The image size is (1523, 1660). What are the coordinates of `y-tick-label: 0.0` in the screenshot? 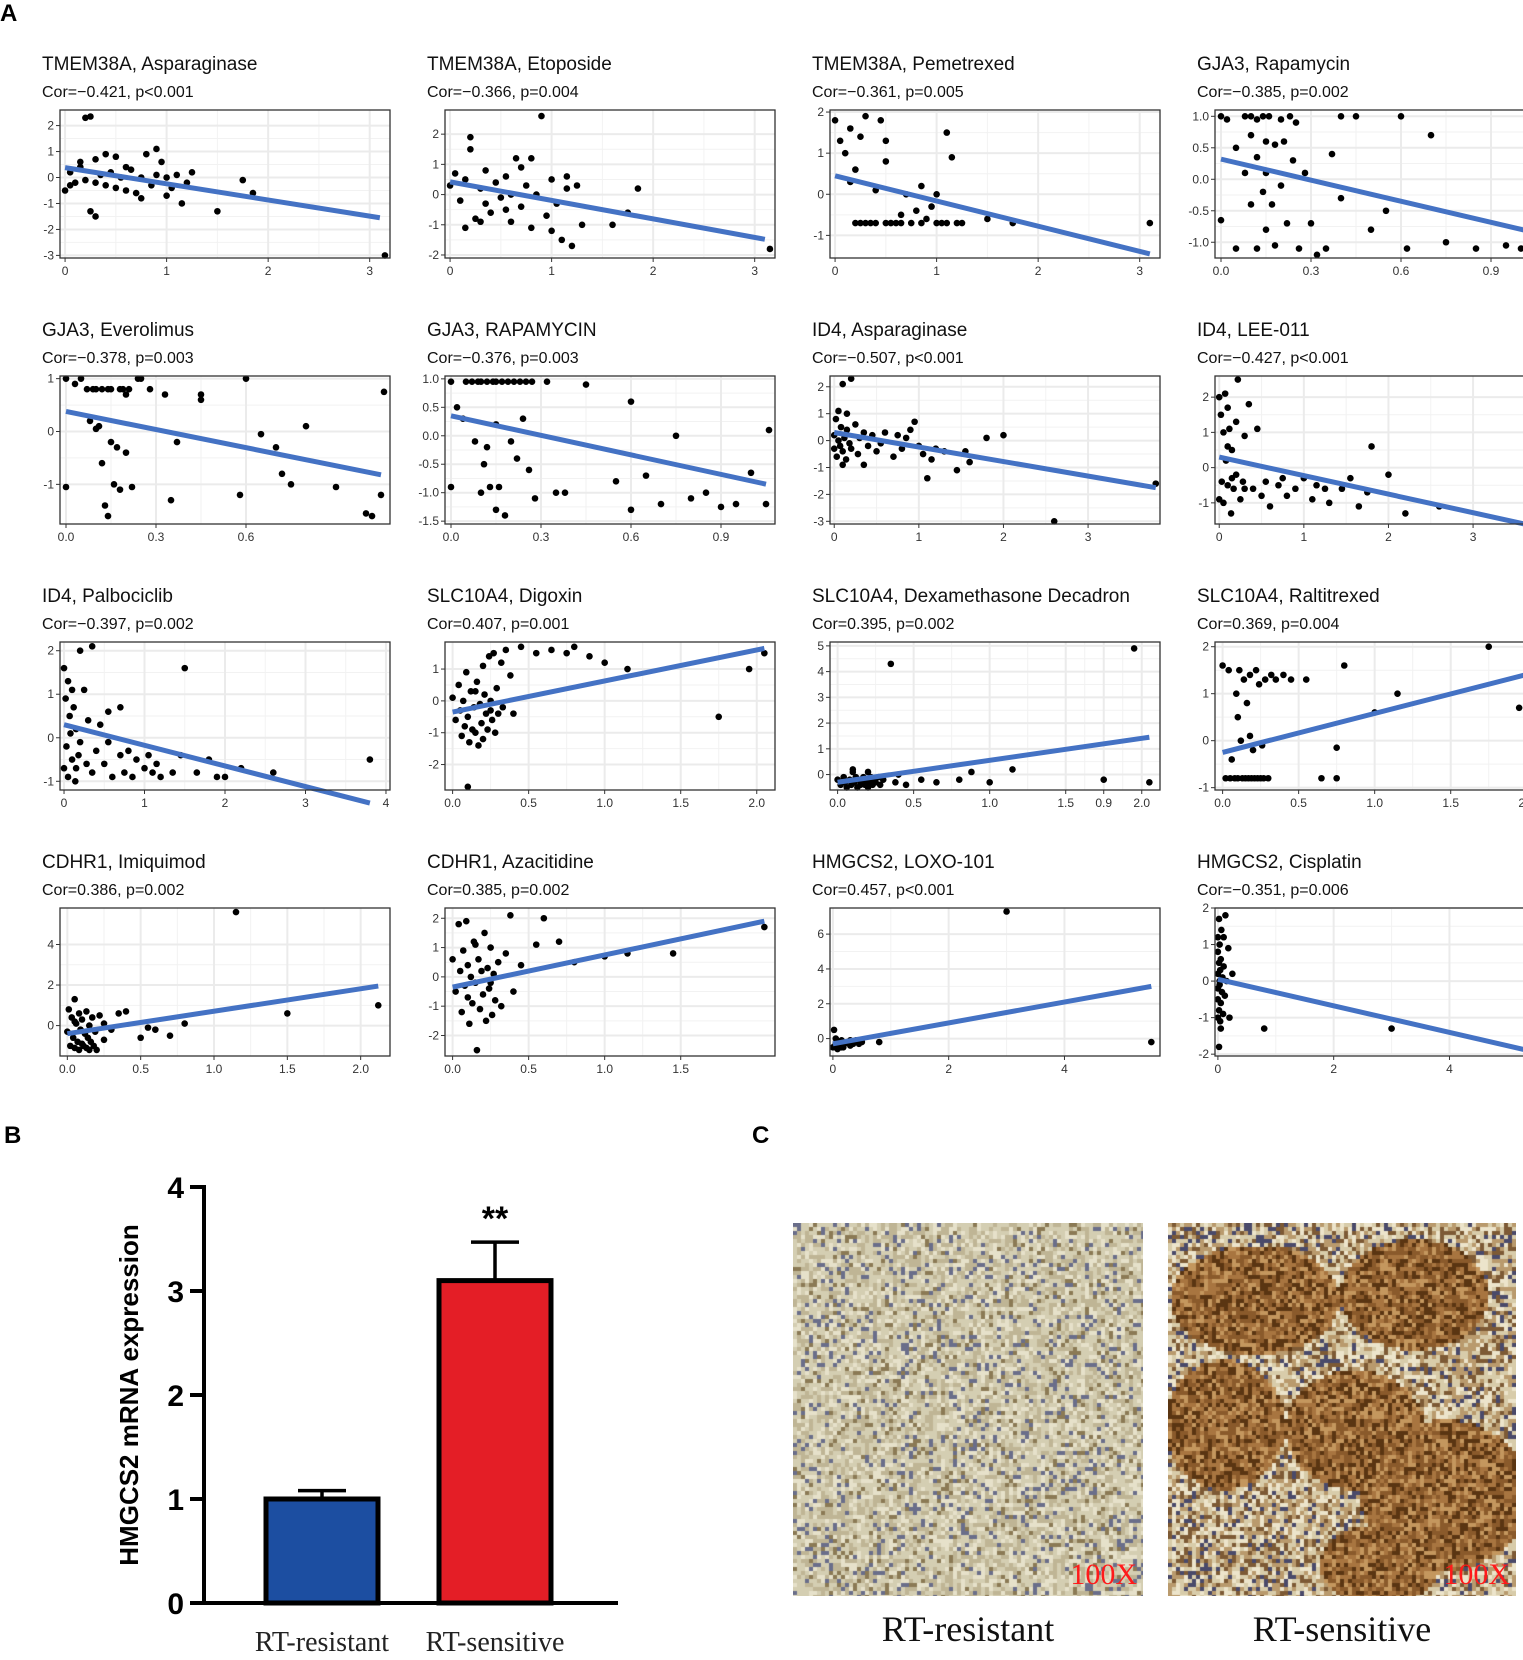 It's located at (1200, 179).